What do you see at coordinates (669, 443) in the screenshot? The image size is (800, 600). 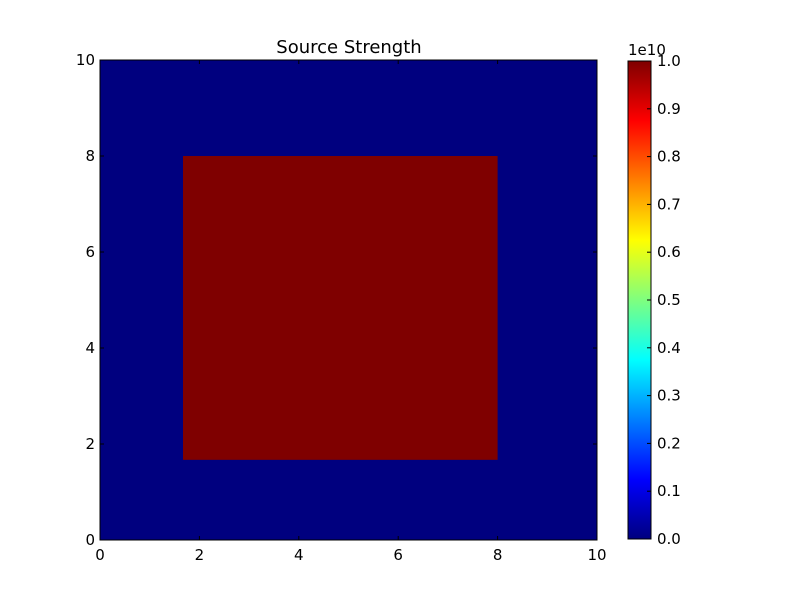 I see `colorbar-tick-label: 0.2` at bounding box center [669, 443].